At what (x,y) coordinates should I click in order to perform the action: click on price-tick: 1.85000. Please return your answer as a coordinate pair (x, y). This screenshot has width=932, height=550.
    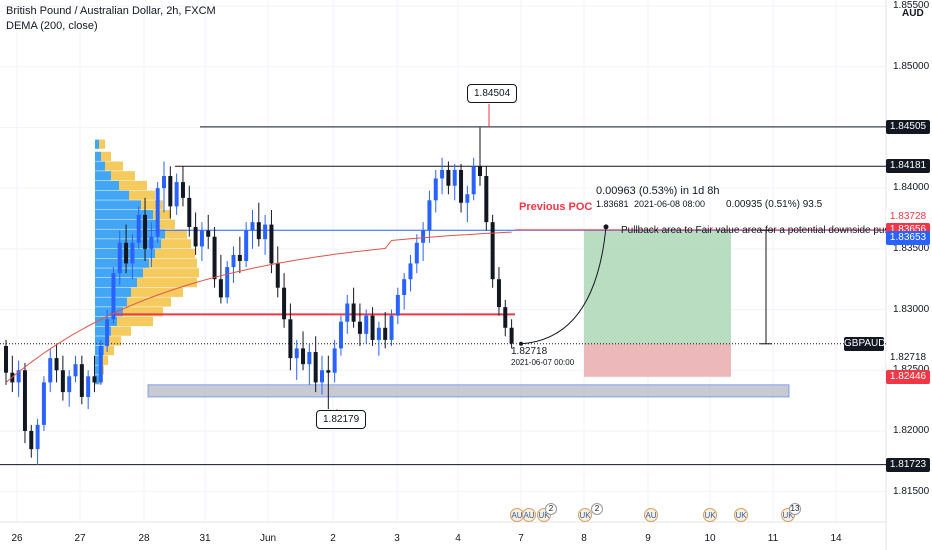
    Looking at the image, I should click on (911, 66).